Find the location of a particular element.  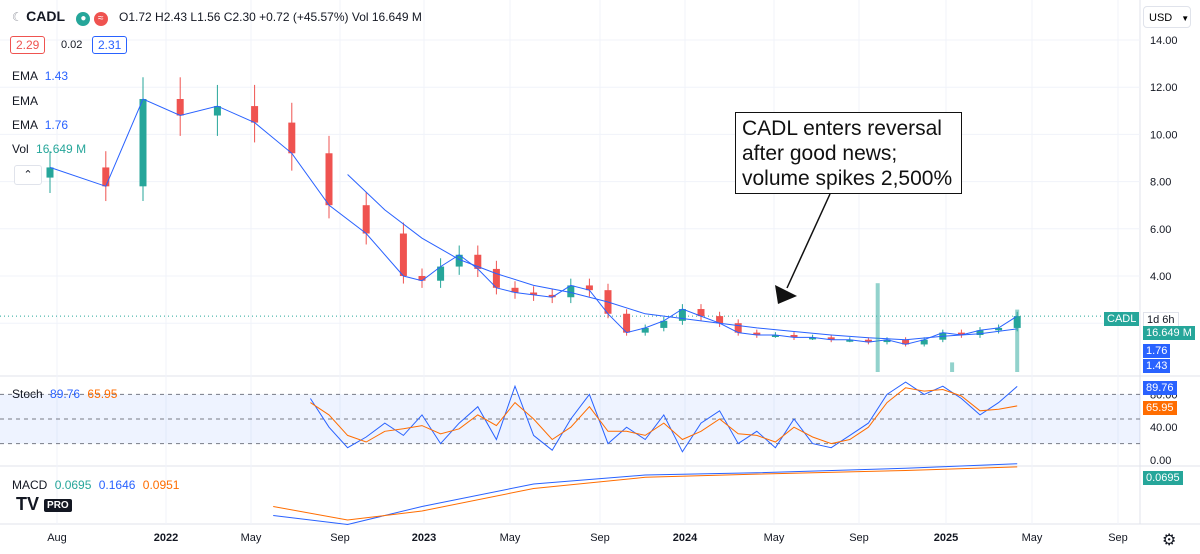

legend-macd: MACD 0.0695 0.1646 0.0951 is located at coordinates (95, 485).